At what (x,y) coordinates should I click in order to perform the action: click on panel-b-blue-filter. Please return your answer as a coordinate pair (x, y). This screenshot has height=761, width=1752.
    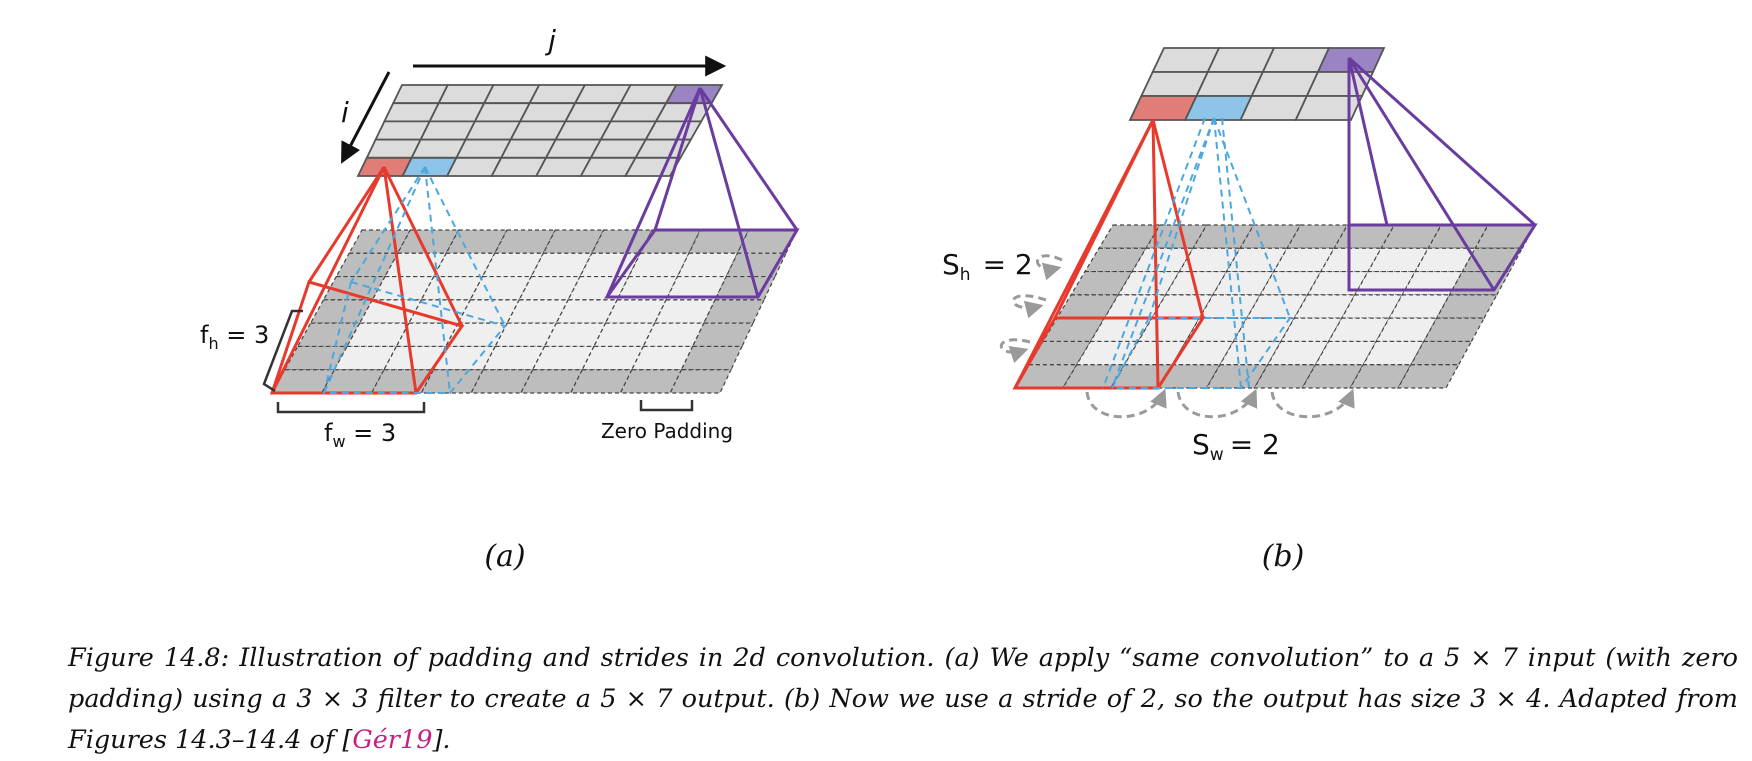
    Looking at the image, I should click on (1197, 253).